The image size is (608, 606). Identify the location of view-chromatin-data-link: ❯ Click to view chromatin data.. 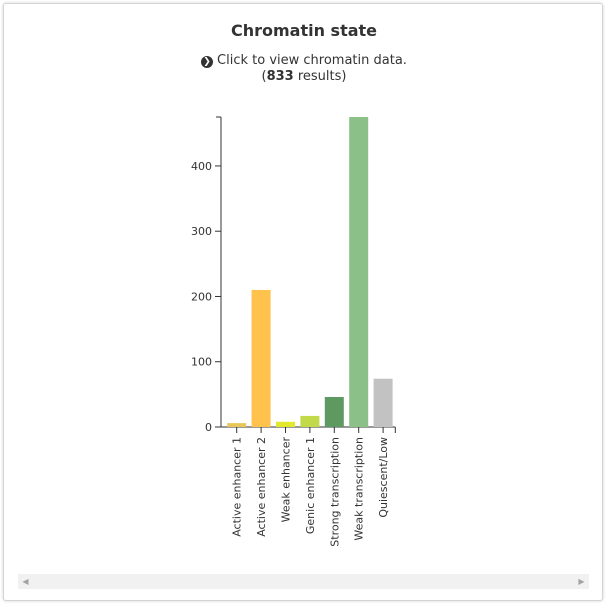
(304, 60).